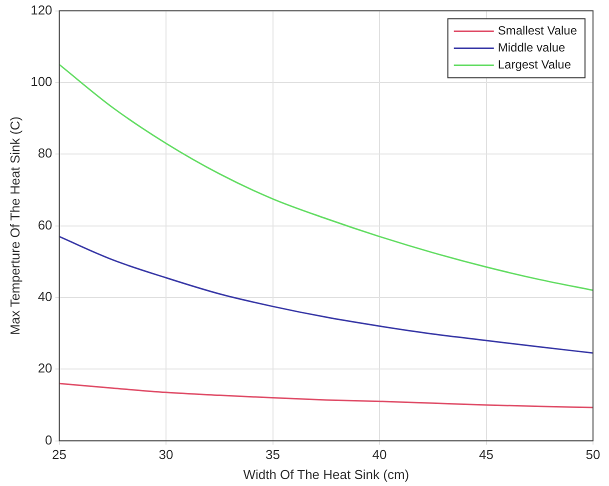 The width and height of the screenshot is (609, 486). I want to click on y-tick-label: 60, so click(45, 224).